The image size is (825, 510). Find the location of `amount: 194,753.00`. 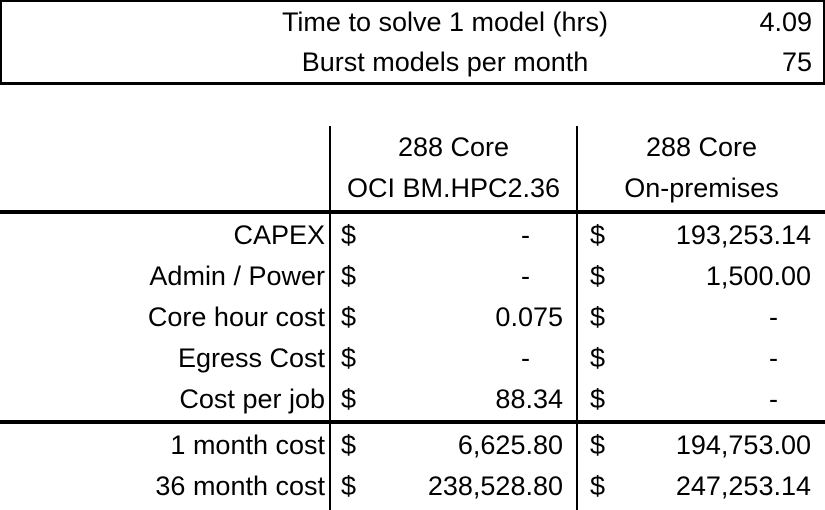

amount: 194,753.00 is located at coordinates (743, 445).